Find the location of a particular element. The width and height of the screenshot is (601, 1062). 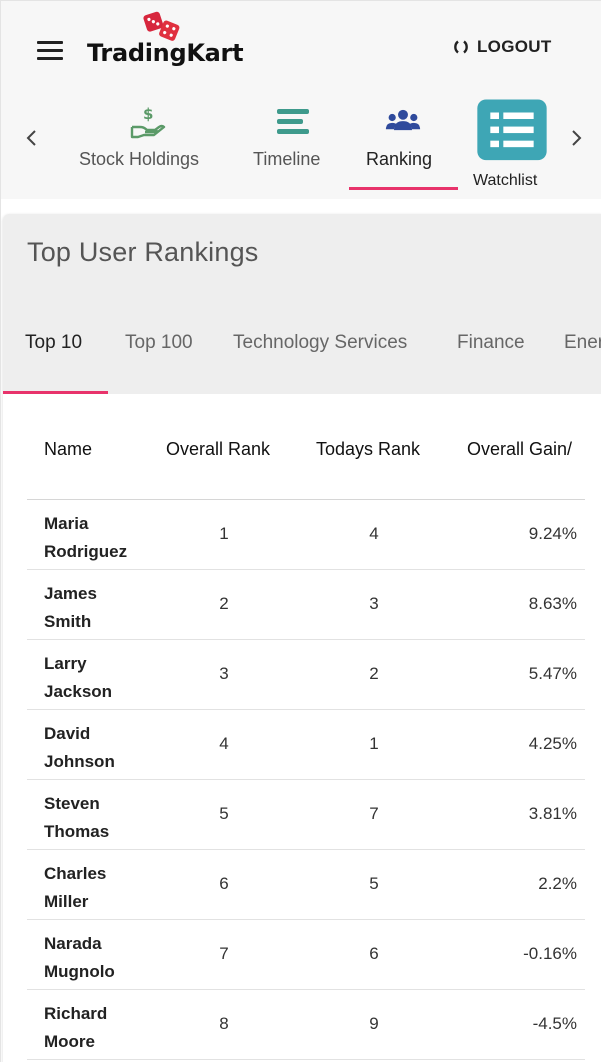

todays-rank: 7 is located at coordinates (374, 813).